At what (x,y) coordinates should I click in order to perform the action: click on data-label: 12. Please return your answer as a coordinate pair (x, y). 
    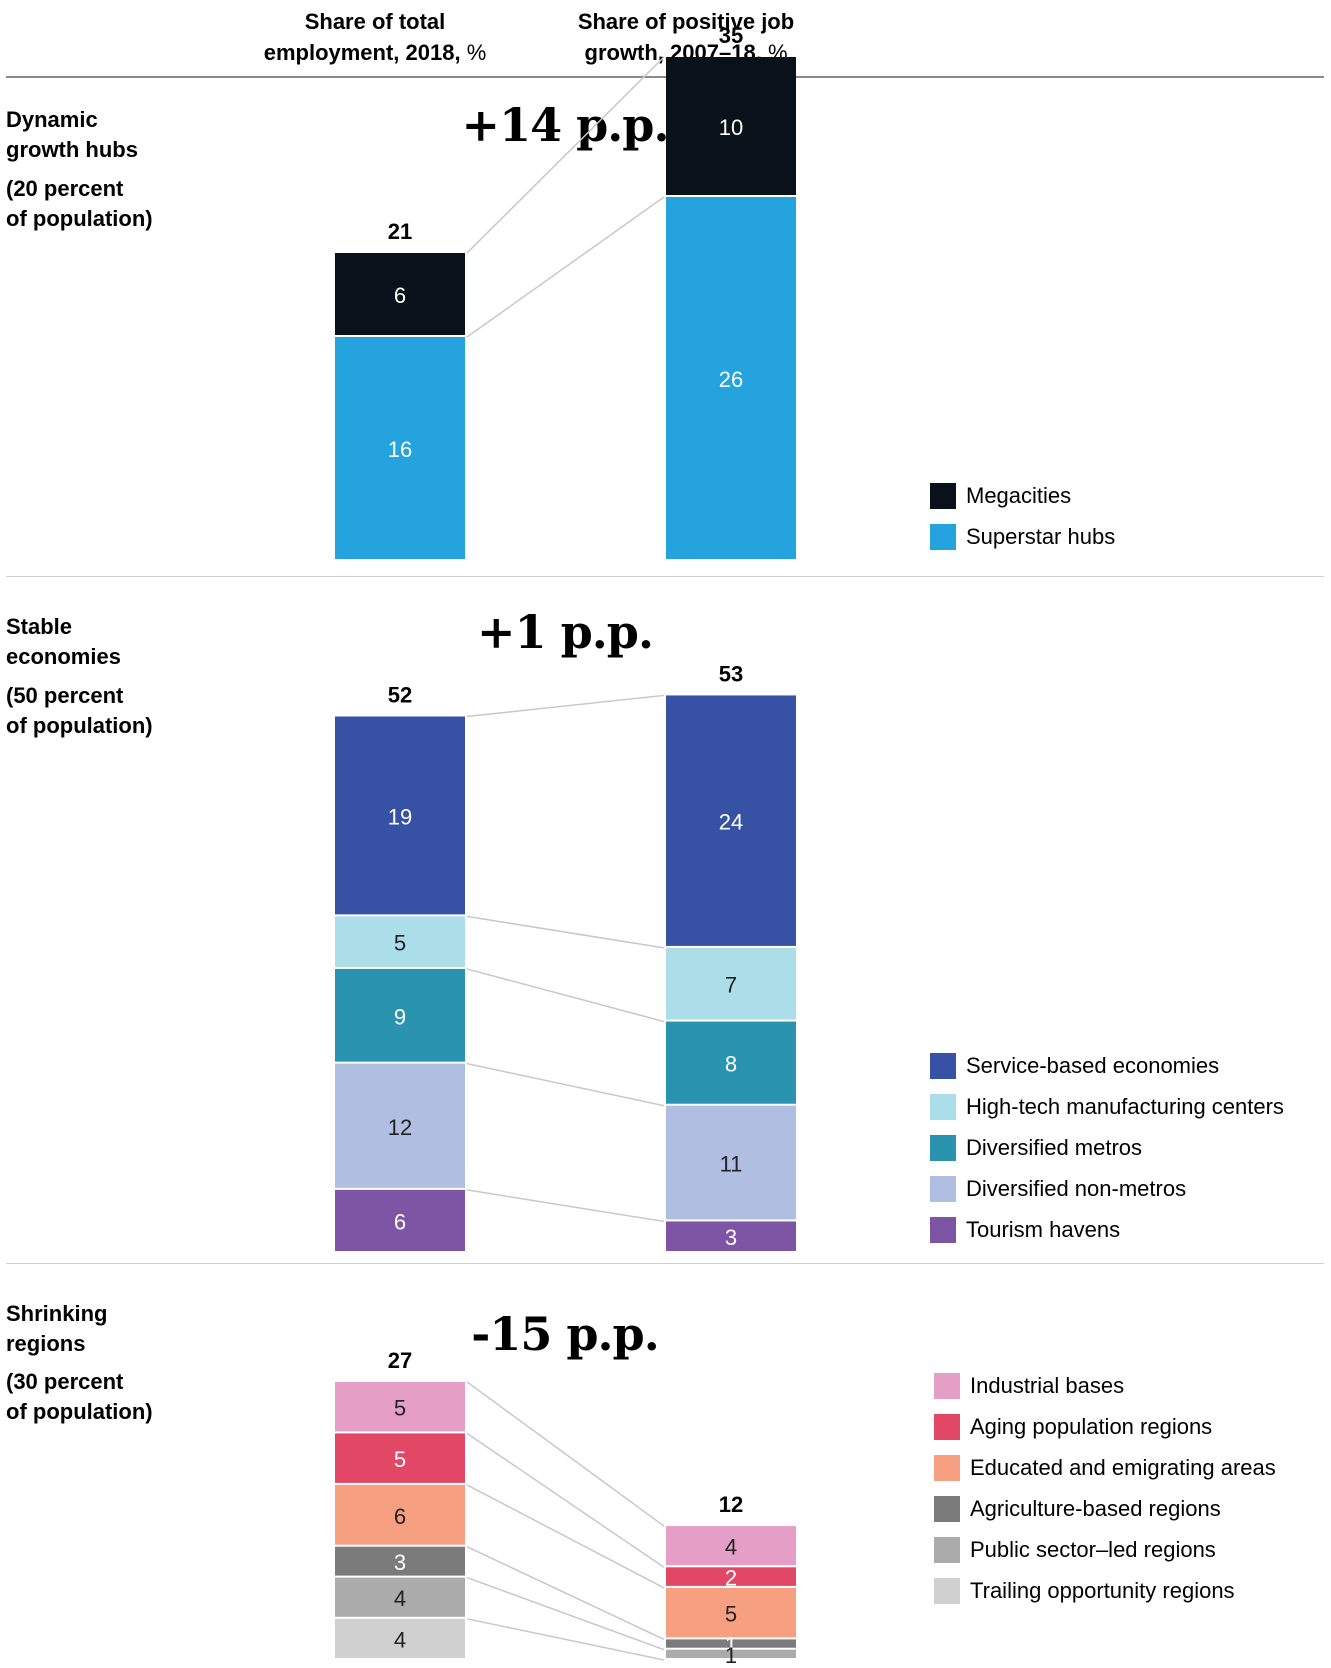
    Looking at the image, I should click on (400, 1127).